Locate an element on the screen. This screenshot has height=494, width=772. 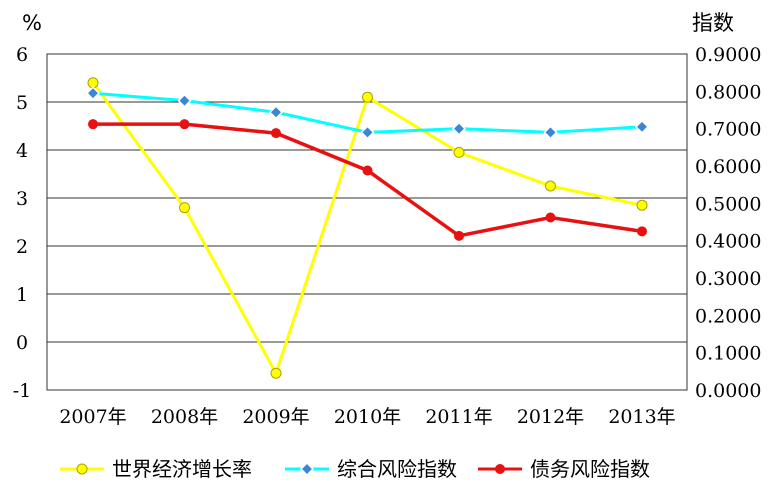
right-tick-label: 0.7000 is located at coordinates (728, 130).